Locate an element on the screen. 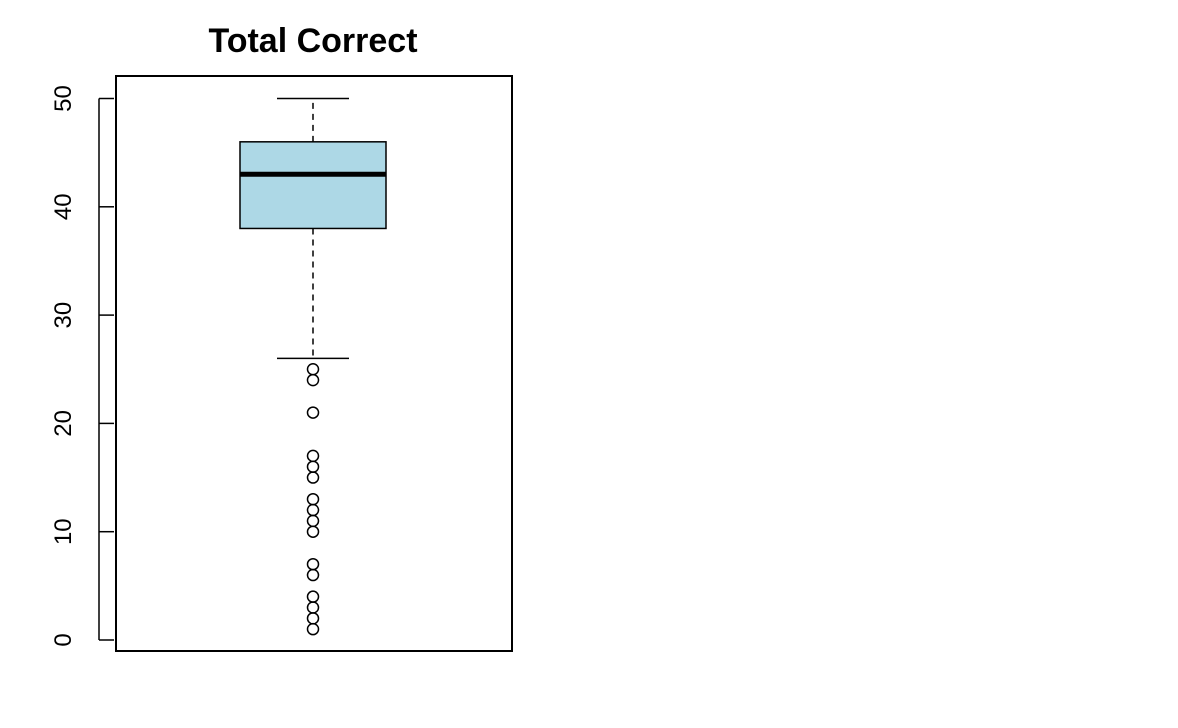  box-group is located at coordinates (313, 228).